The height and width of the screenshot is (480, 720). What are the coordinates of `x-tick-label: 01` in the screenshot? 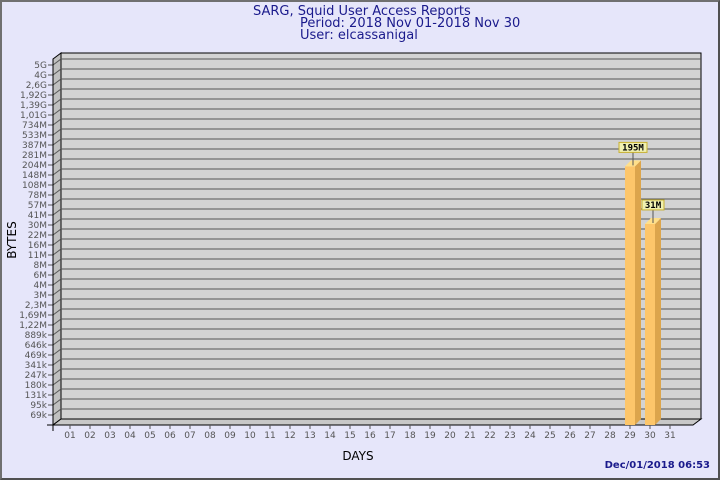 It's located at (69, 436).